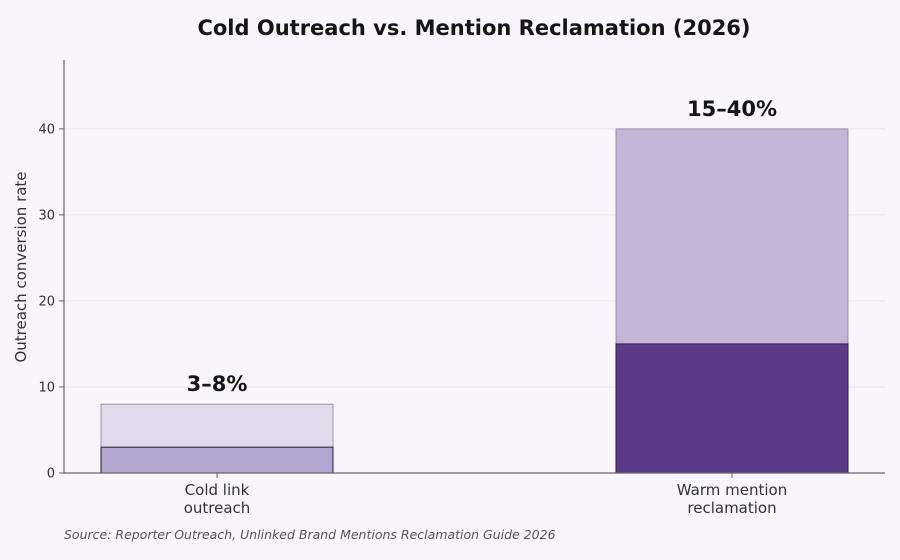 This screenshot has width=900, height=560. What do you see at coordinates (51, 474) in the screenshot?
I see `y-tick-label: 0` at bounding box center [51, 474].